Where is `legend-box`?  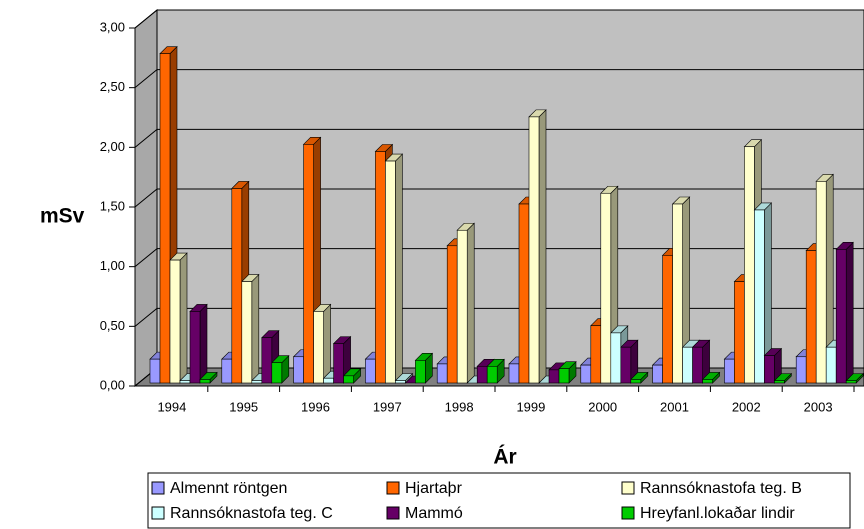 legend-box is located at coordinates (499, 500).